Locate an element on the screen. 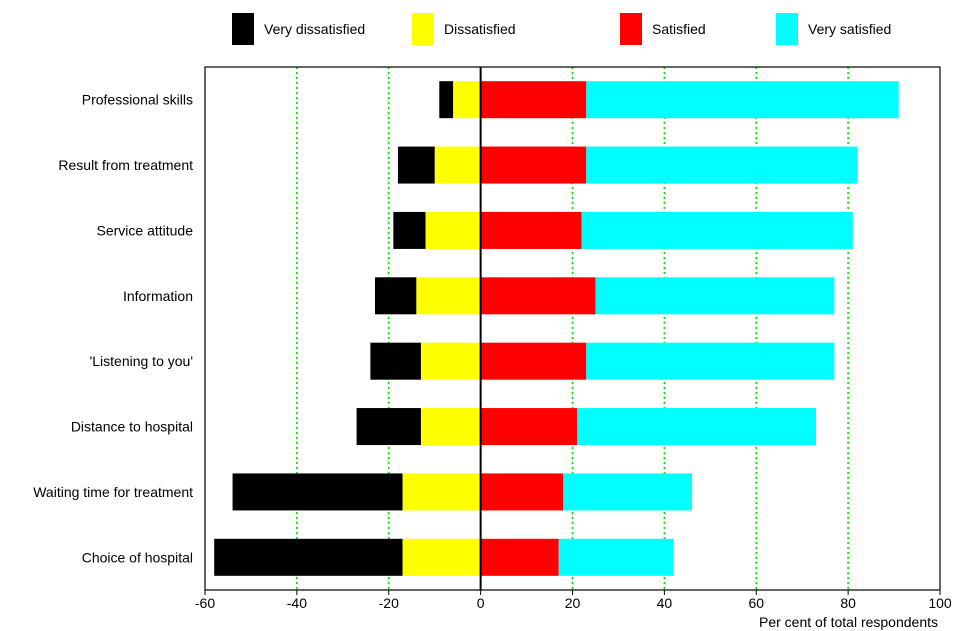 The image size is (954, 631). legend-item: Satisfied is located at coordinates (663, 29).